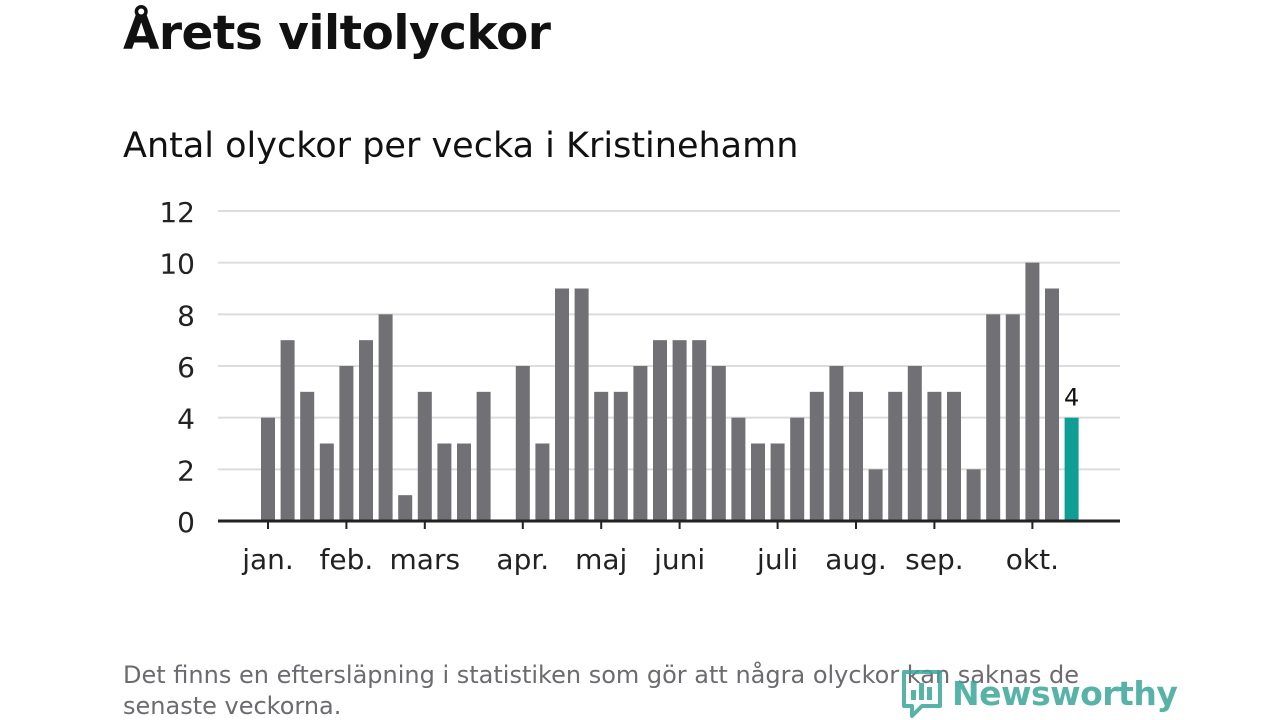 Image resolution: width=1280 pixels, height=720 pixels. Describe the element at coordinates (777, 559) in the screenshot. I see `x-tick-label: juli` at that location.